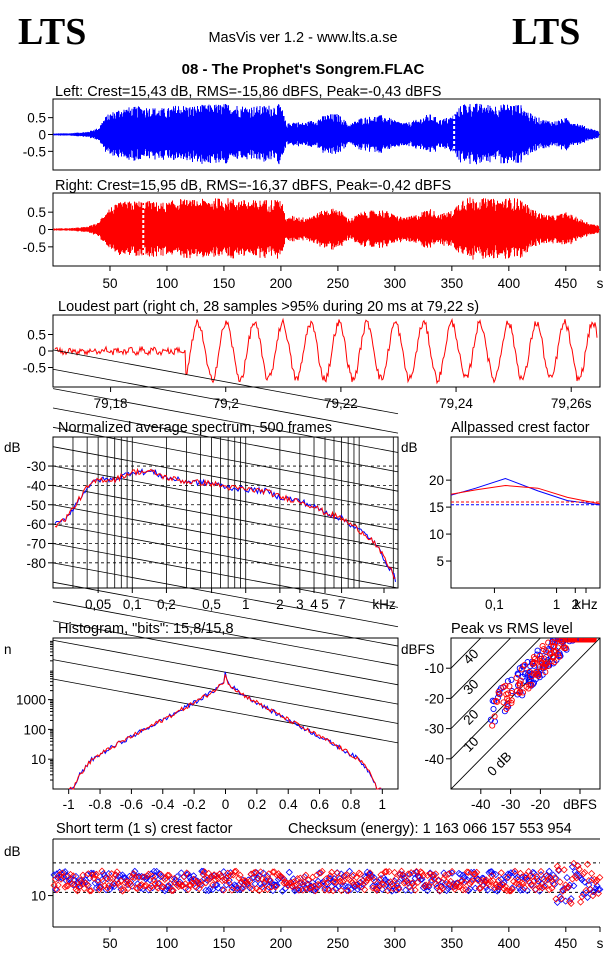  Describe the element at coordinates (436, 480) in the screenshot. I see `allpass-ytick-label: 20` at that location.